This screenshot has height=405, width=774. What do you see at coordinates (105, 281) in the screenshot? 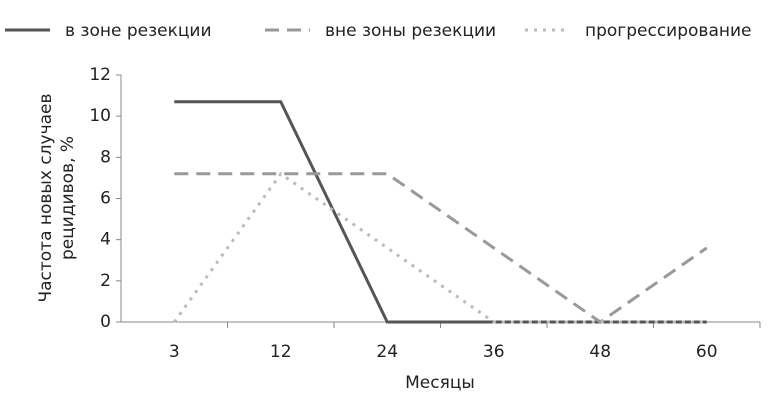
I see `y-tick-label: 2` at bounding box center [105, 281].